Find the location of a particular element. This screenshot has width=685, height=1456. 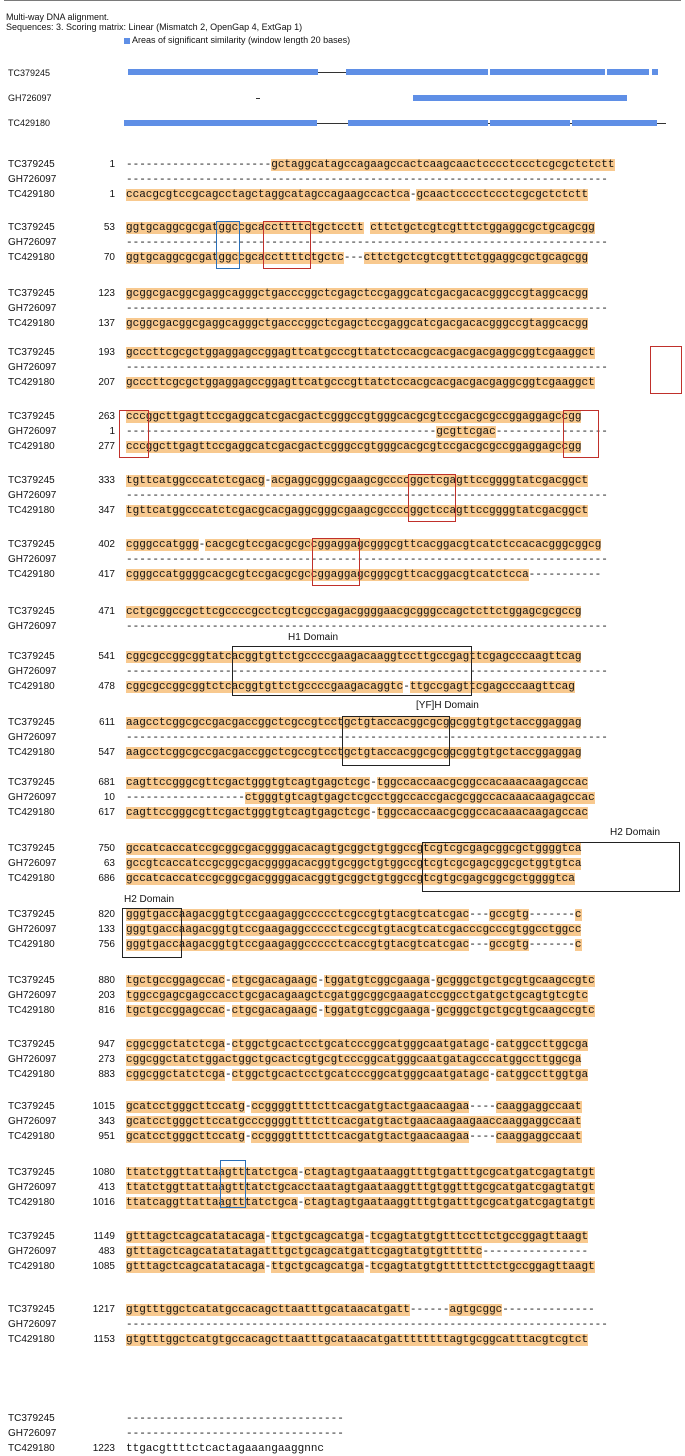

sequence-position: 203 is located at coordinates (106, 995).